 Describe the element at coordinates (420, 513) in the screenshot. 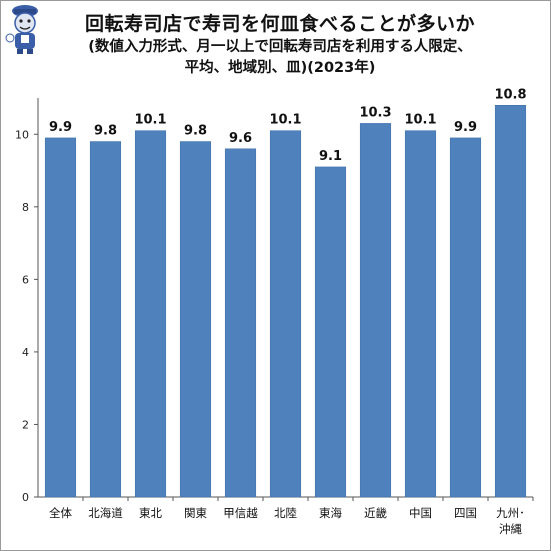

I see `category-label: 中国` at that location.